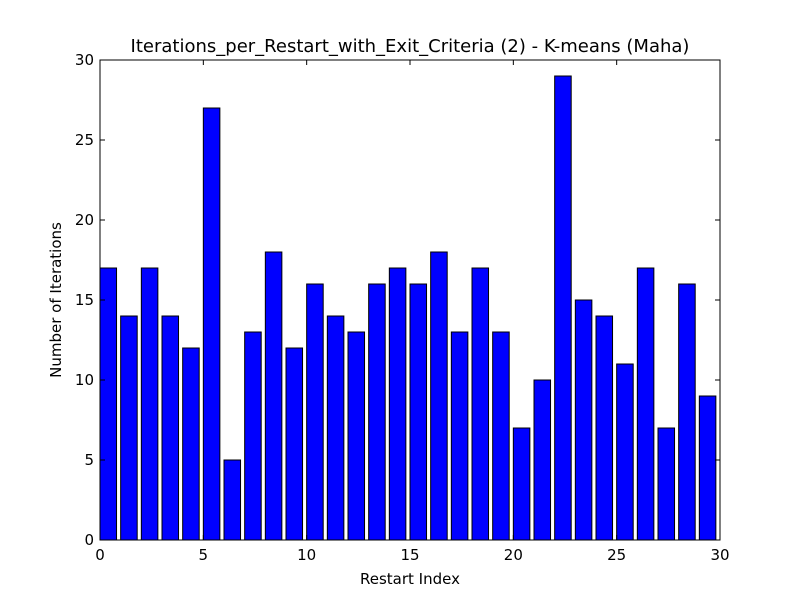  Describe the element at coordinates (89, 540) in the screenshot. I see `y-tick-label-0: 0` at that location.